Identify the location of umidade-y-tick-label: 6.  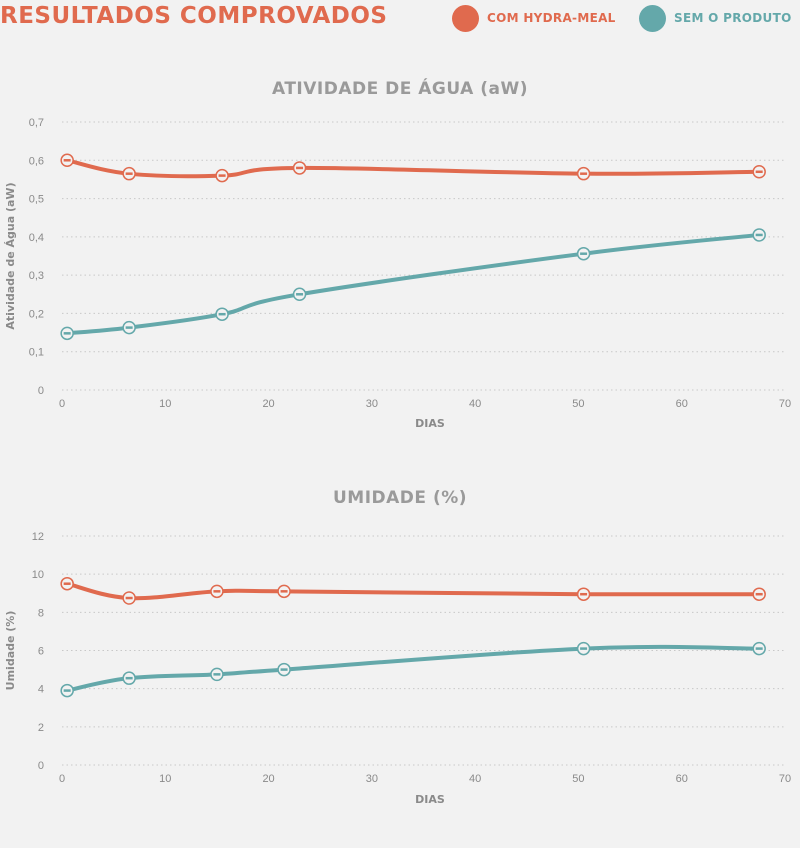
(41, 652).